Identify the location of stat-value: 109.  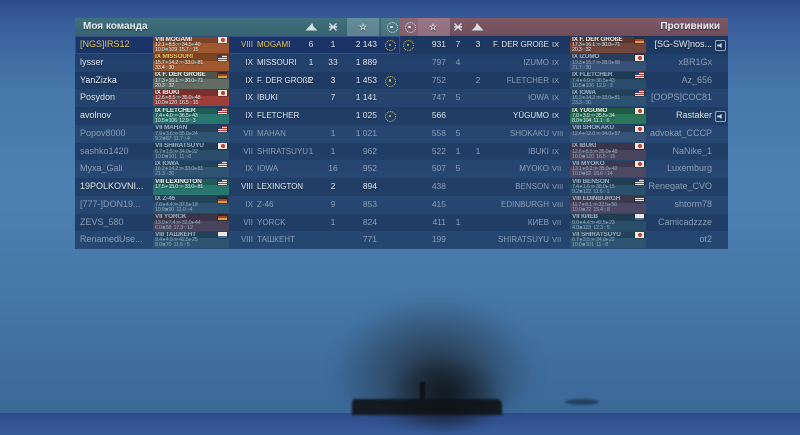
(173, 50).